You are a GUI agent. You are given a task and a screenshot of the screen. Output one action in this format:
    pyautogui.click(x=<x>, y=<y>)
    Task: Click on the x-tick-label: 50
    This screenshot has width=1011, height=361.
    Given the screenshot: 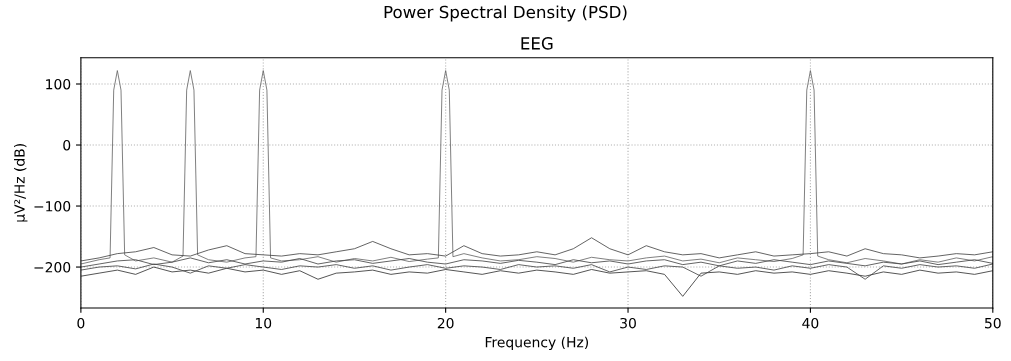 What is the action you would take?
    pyautogui.click(x=993, y=323)
    